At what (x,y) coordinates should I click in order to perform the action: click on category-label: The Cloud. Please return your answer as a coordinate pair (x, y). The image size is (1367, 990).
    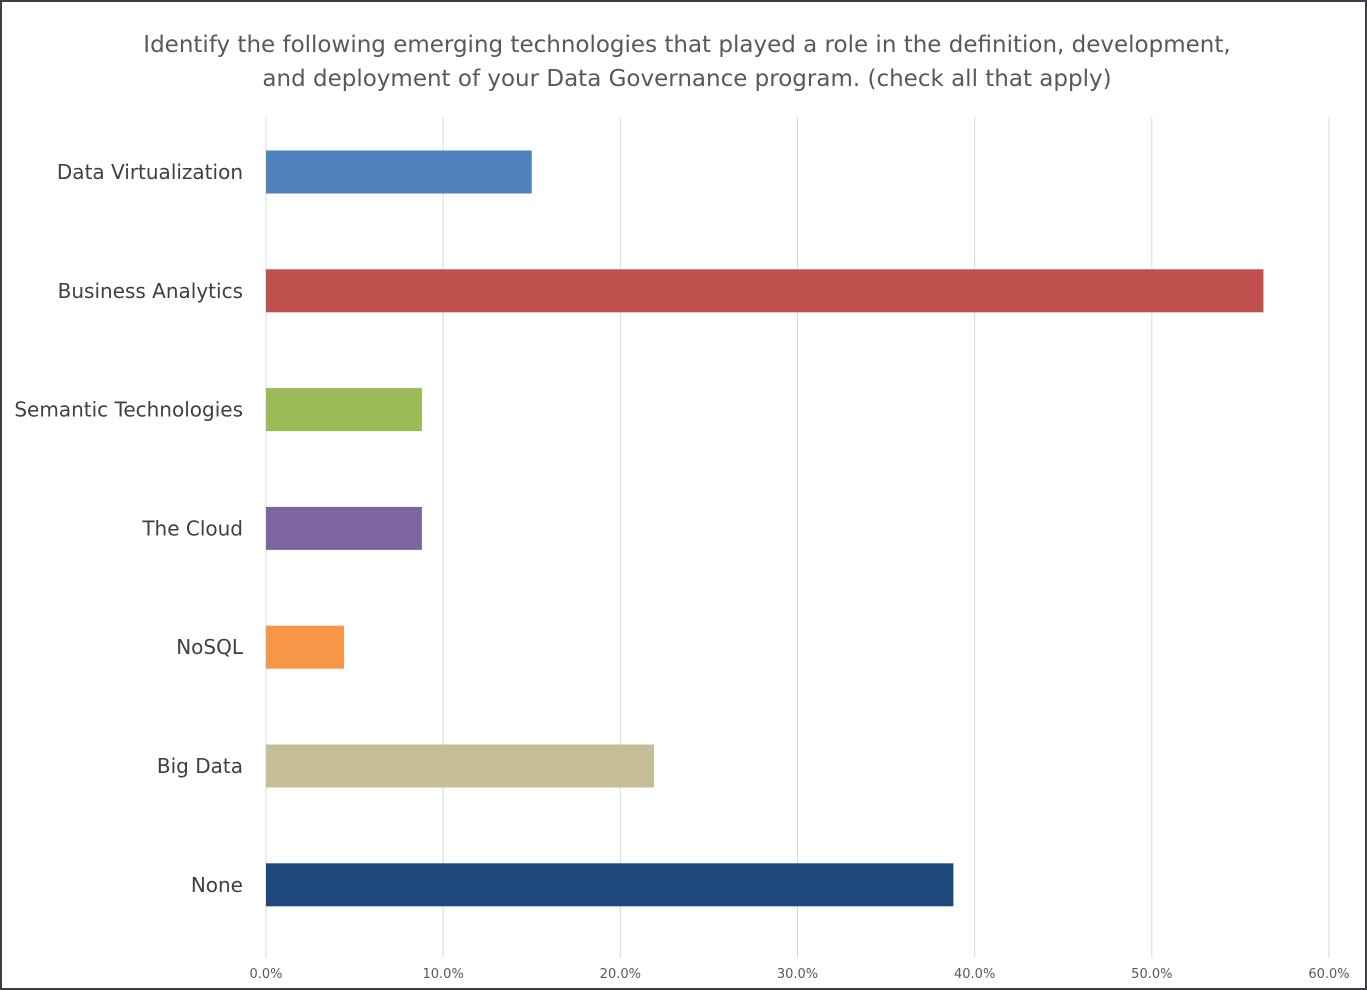
    Looking at the image, I should click on (192, 528).